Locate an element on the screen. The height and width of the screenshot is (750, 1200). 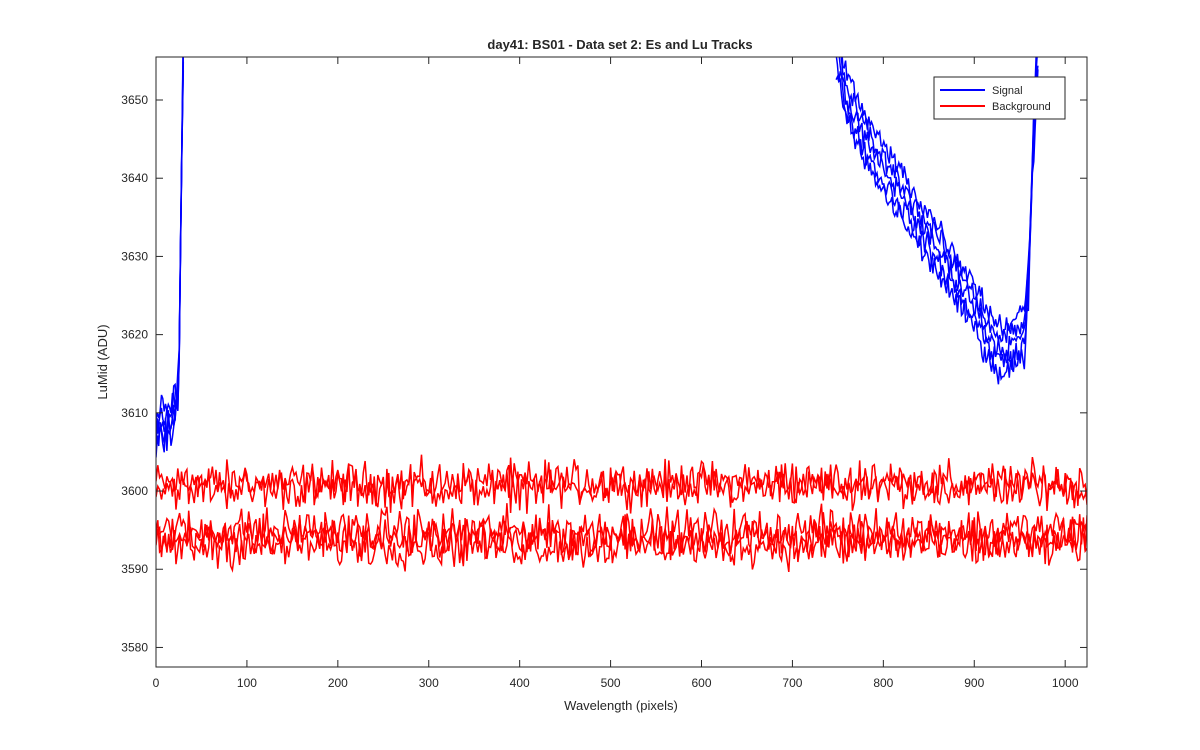
x-tick-label: 400 is located at coordinates (520, 683).